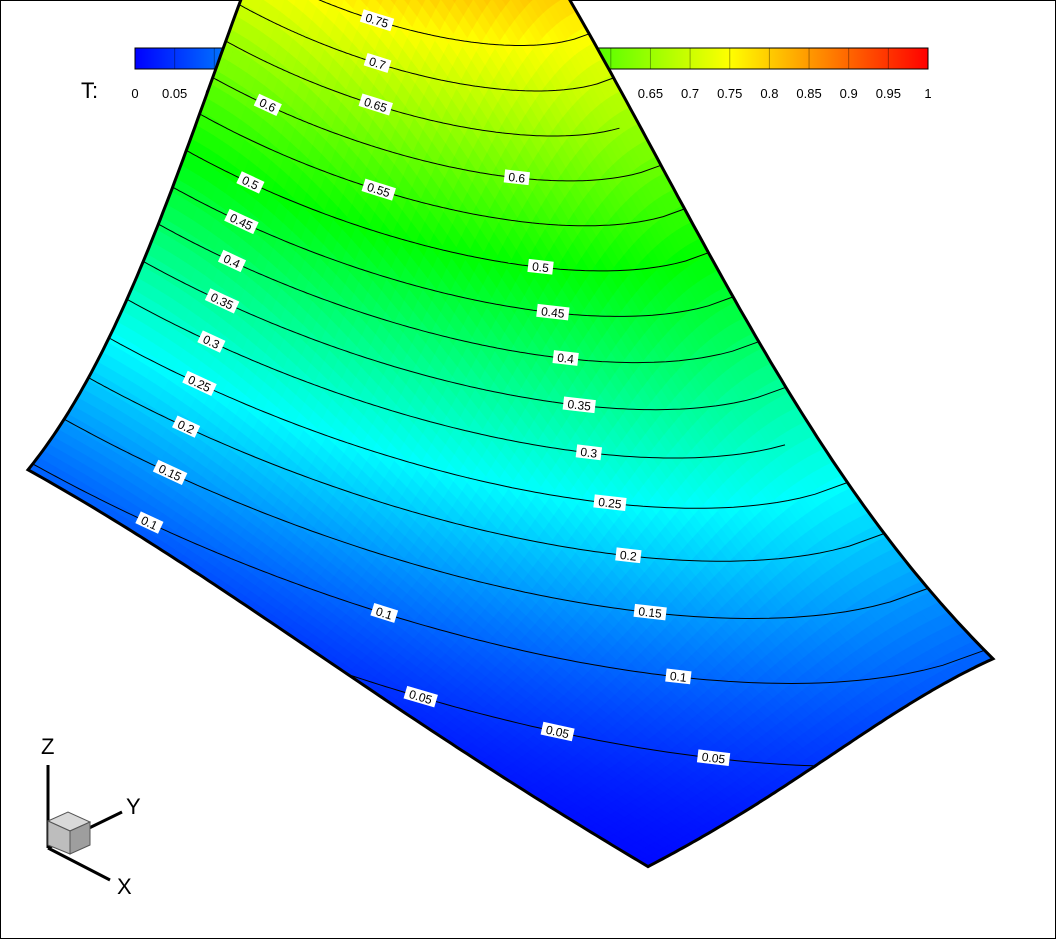  Describe the element at coordinates (377, 20) in the screenshot. I see `contour-label: 0.75` at that location.